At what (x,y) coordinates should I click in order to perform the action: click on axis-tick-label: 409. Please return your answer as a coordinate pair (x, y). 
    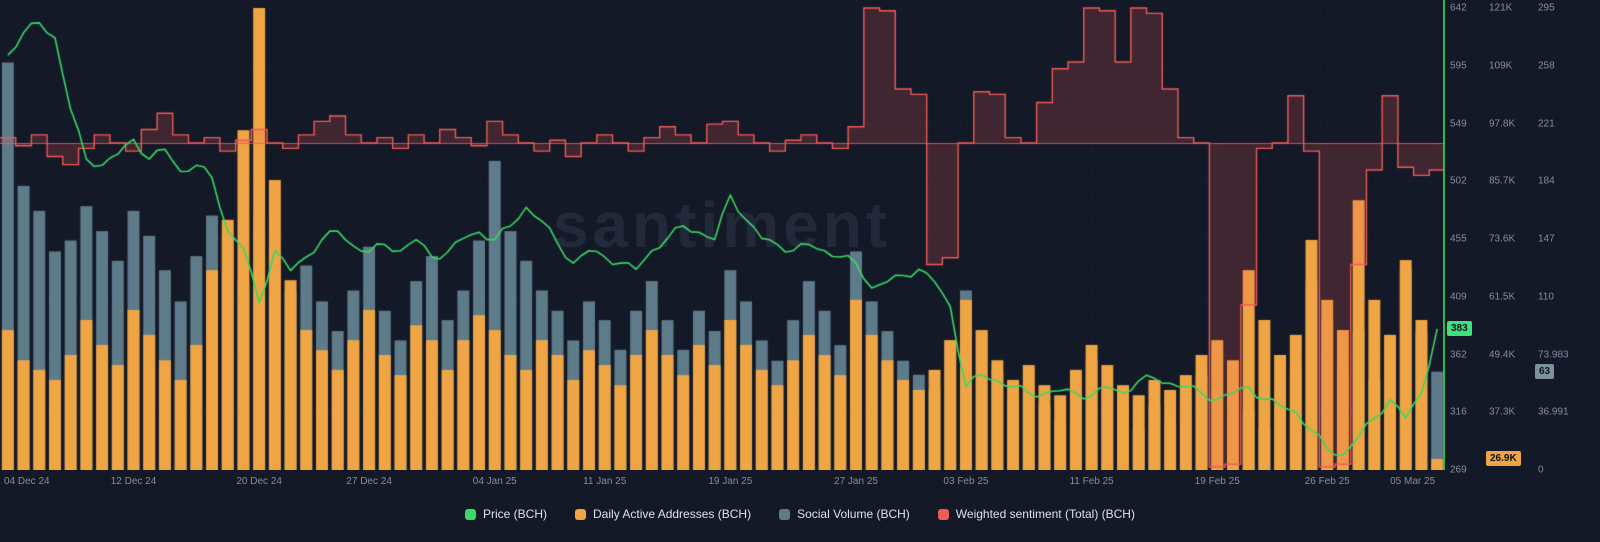
    Looking at the image, I should click on (1458, 297).